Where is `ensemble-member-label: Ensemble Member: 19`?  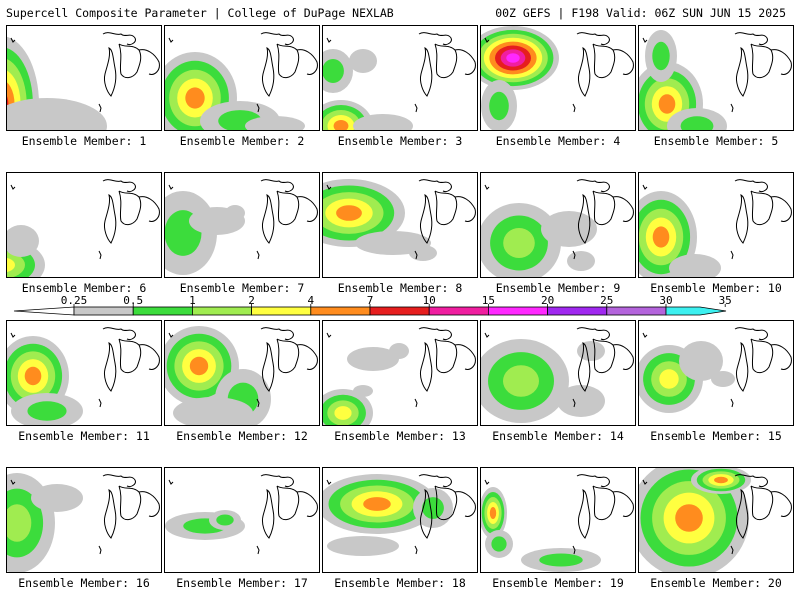 ensemble-member-label: Ensemble Member: 19 is located at coordinates (558, 583).